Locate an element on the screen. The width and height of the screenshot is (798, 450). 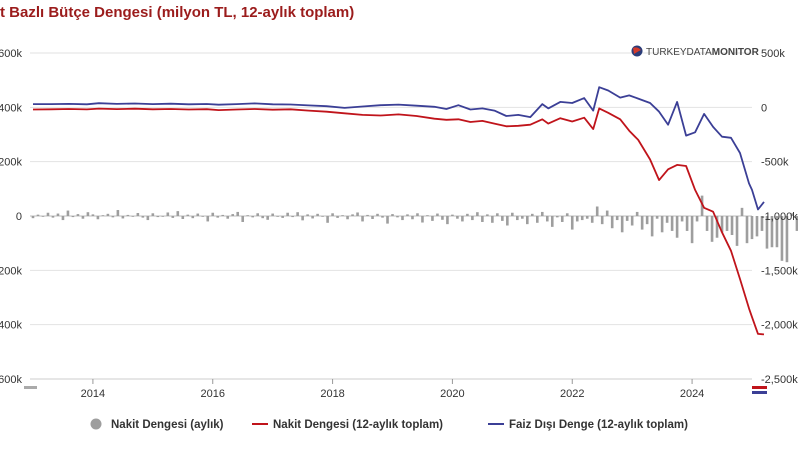
right-axis-ticks: 500k 0 -500k -1,000k -1,500k -2,000k -2,500k is located at coordinates (779, 217).